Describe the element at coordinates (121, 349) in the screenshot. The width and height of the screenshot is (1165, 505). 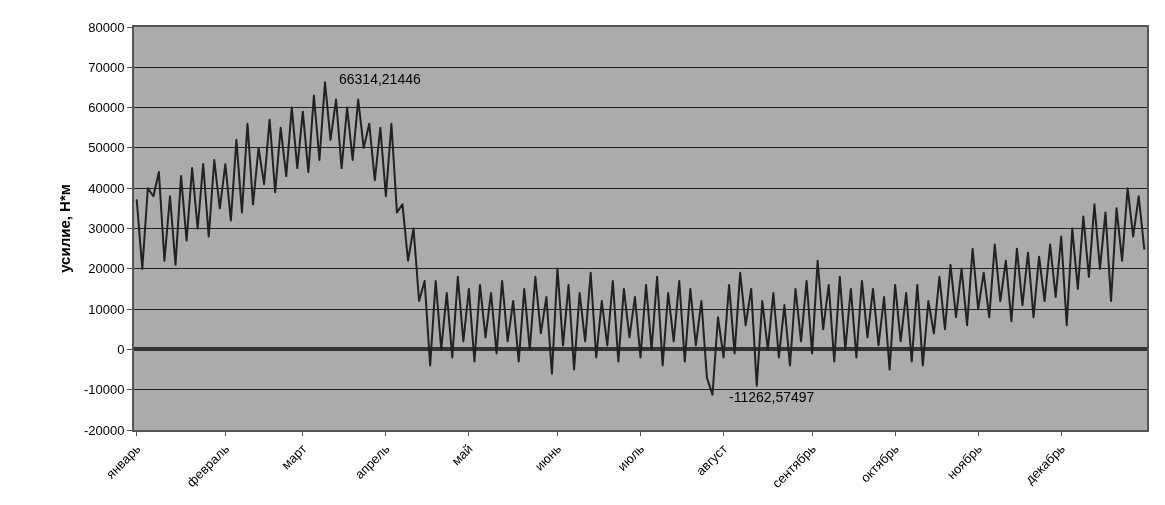
I see `y-tick-label: 0` at that location.